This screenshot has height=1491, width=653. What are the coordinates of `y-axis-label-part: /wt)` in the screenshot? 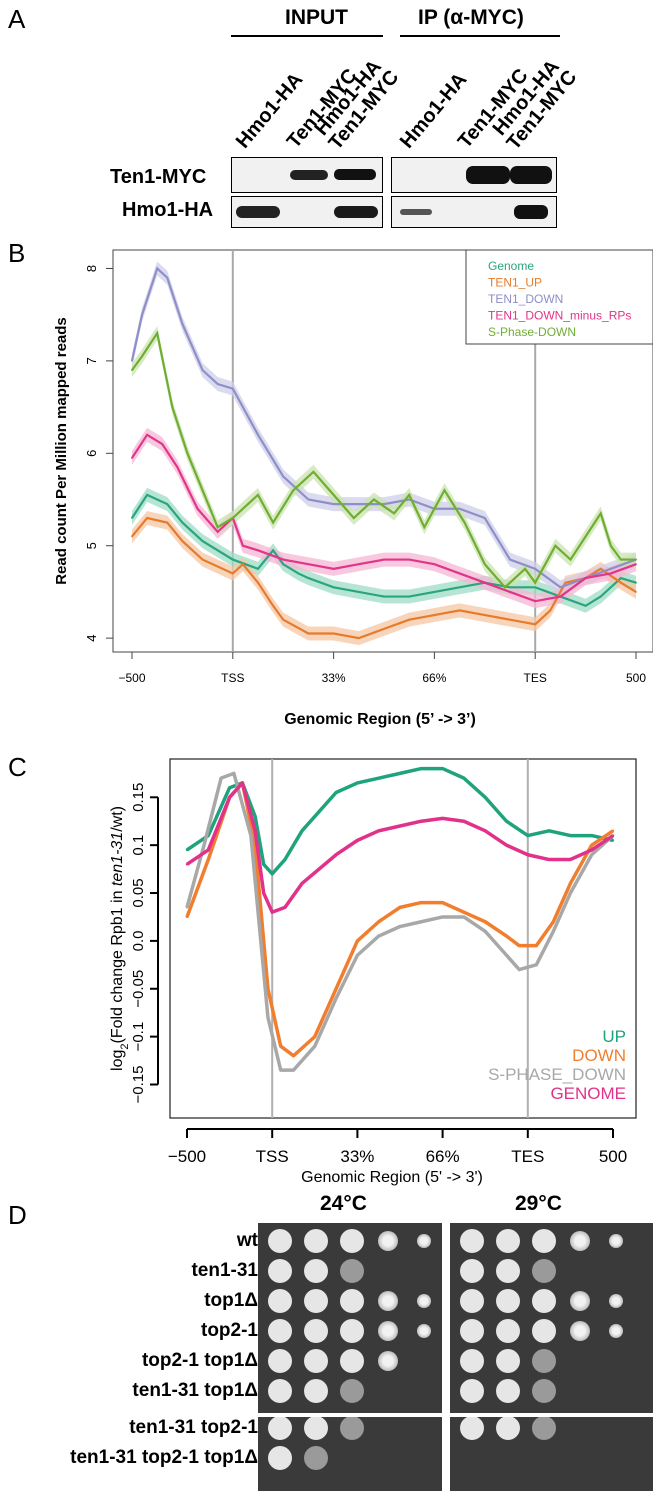 It's located at (117, 819).